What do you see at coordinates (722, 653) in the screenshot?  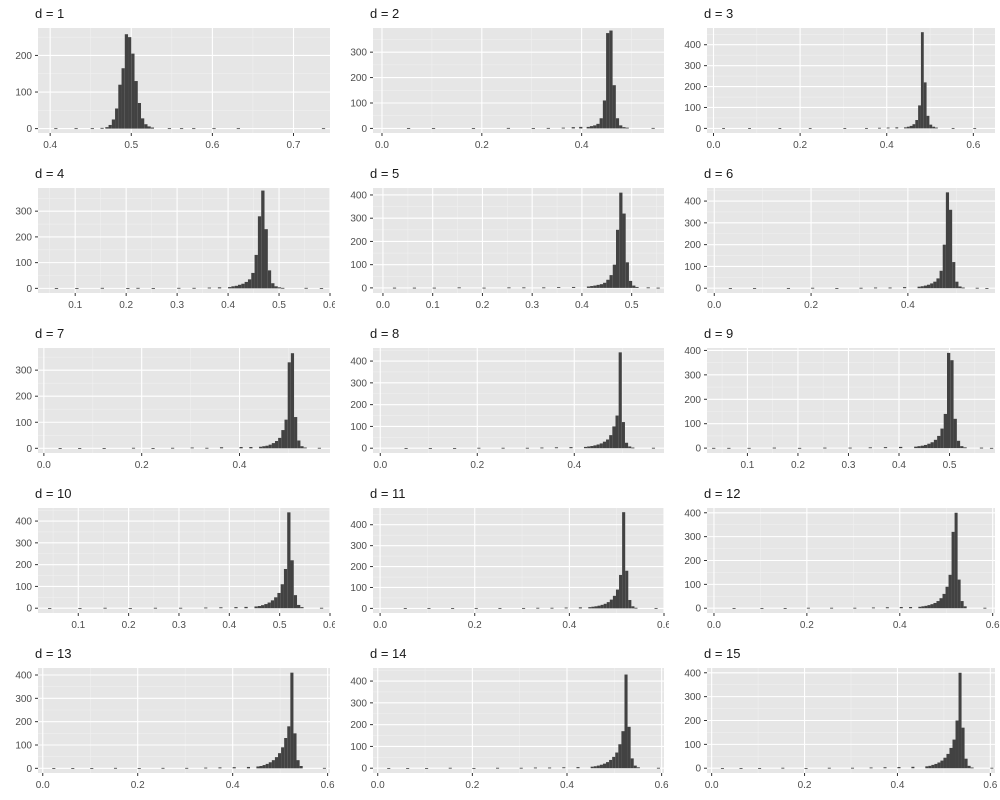 I see `panel-title: d = 15` at bounding box center [722, 653].